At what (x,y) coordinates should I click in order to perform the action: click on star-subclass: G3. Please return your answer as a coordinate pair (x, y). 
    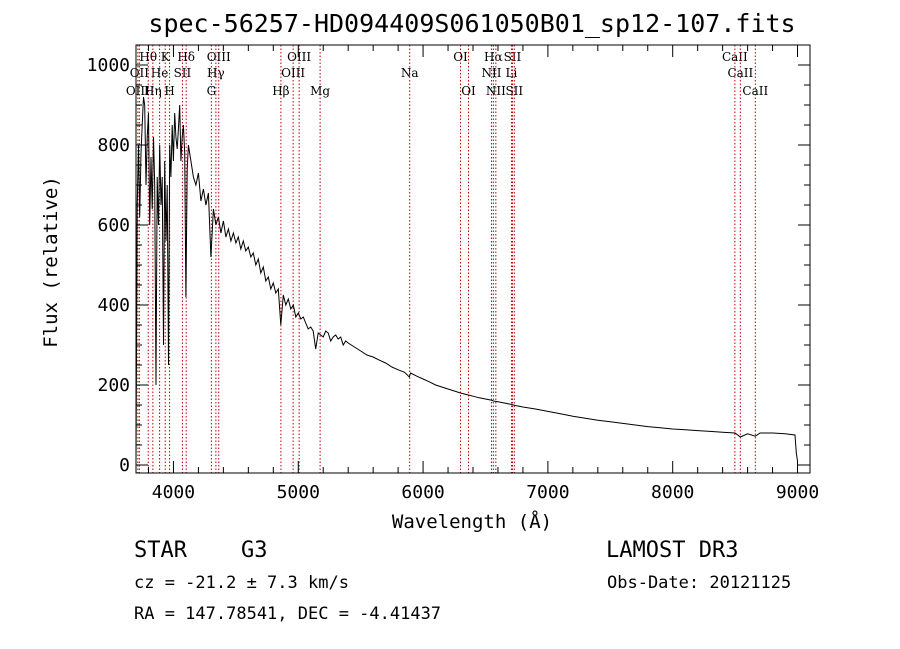
    Looking at the image, I should click on (254, 550).